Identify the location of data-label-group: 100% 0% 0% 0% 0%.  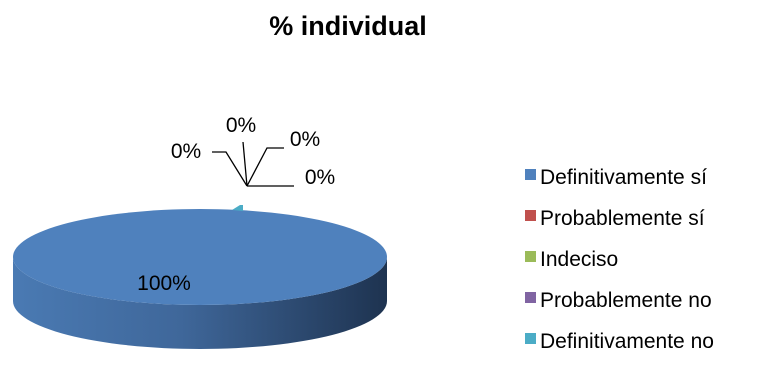
(236, 204).